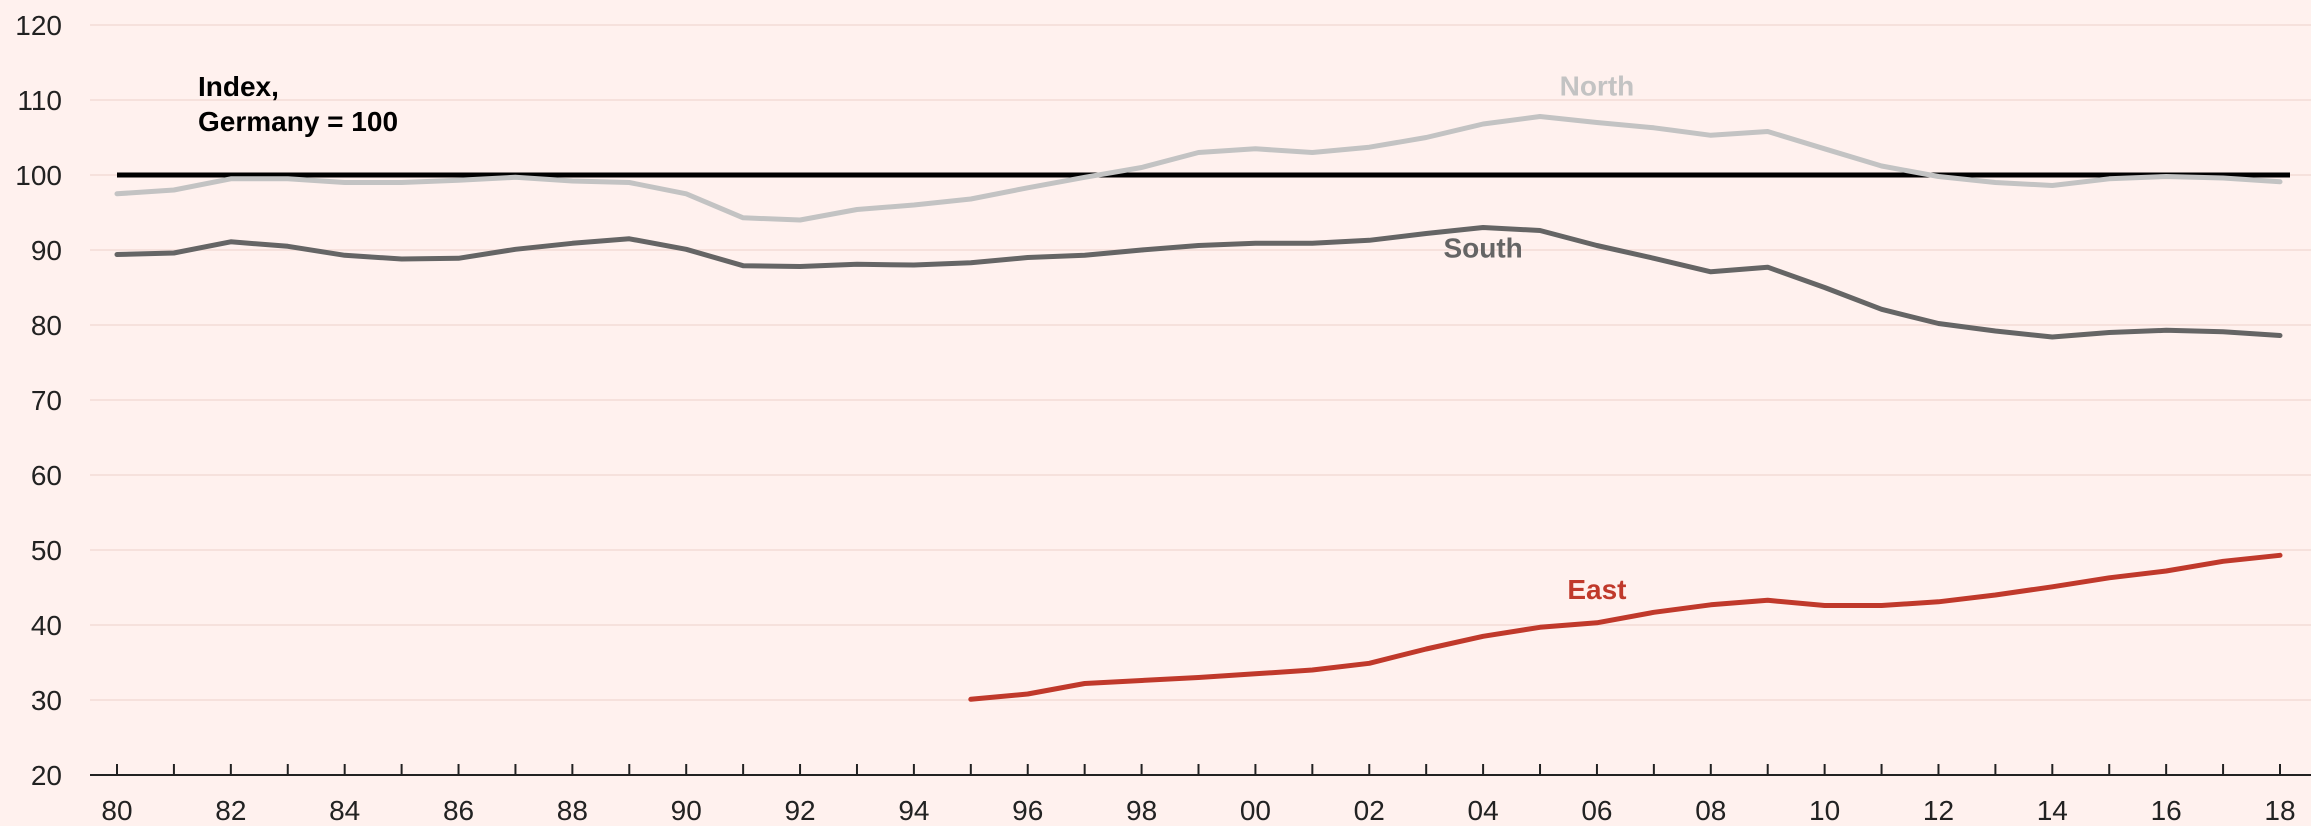 This screenshot has width=2311, height=826. I want to click on y-tick-label: 50, so click(46, 550).